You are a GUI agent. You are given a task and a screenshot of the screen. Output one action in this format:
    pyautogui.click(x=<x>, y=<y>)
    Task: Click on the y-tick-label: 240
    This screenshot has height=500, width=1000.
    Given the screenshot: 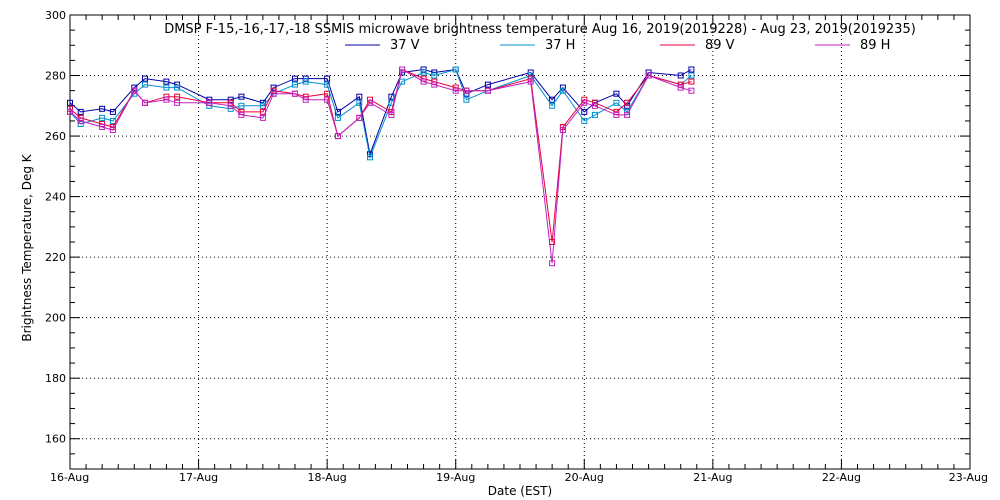 What is the action you would take?
    pyautogui.click(x=55, y=197)
    